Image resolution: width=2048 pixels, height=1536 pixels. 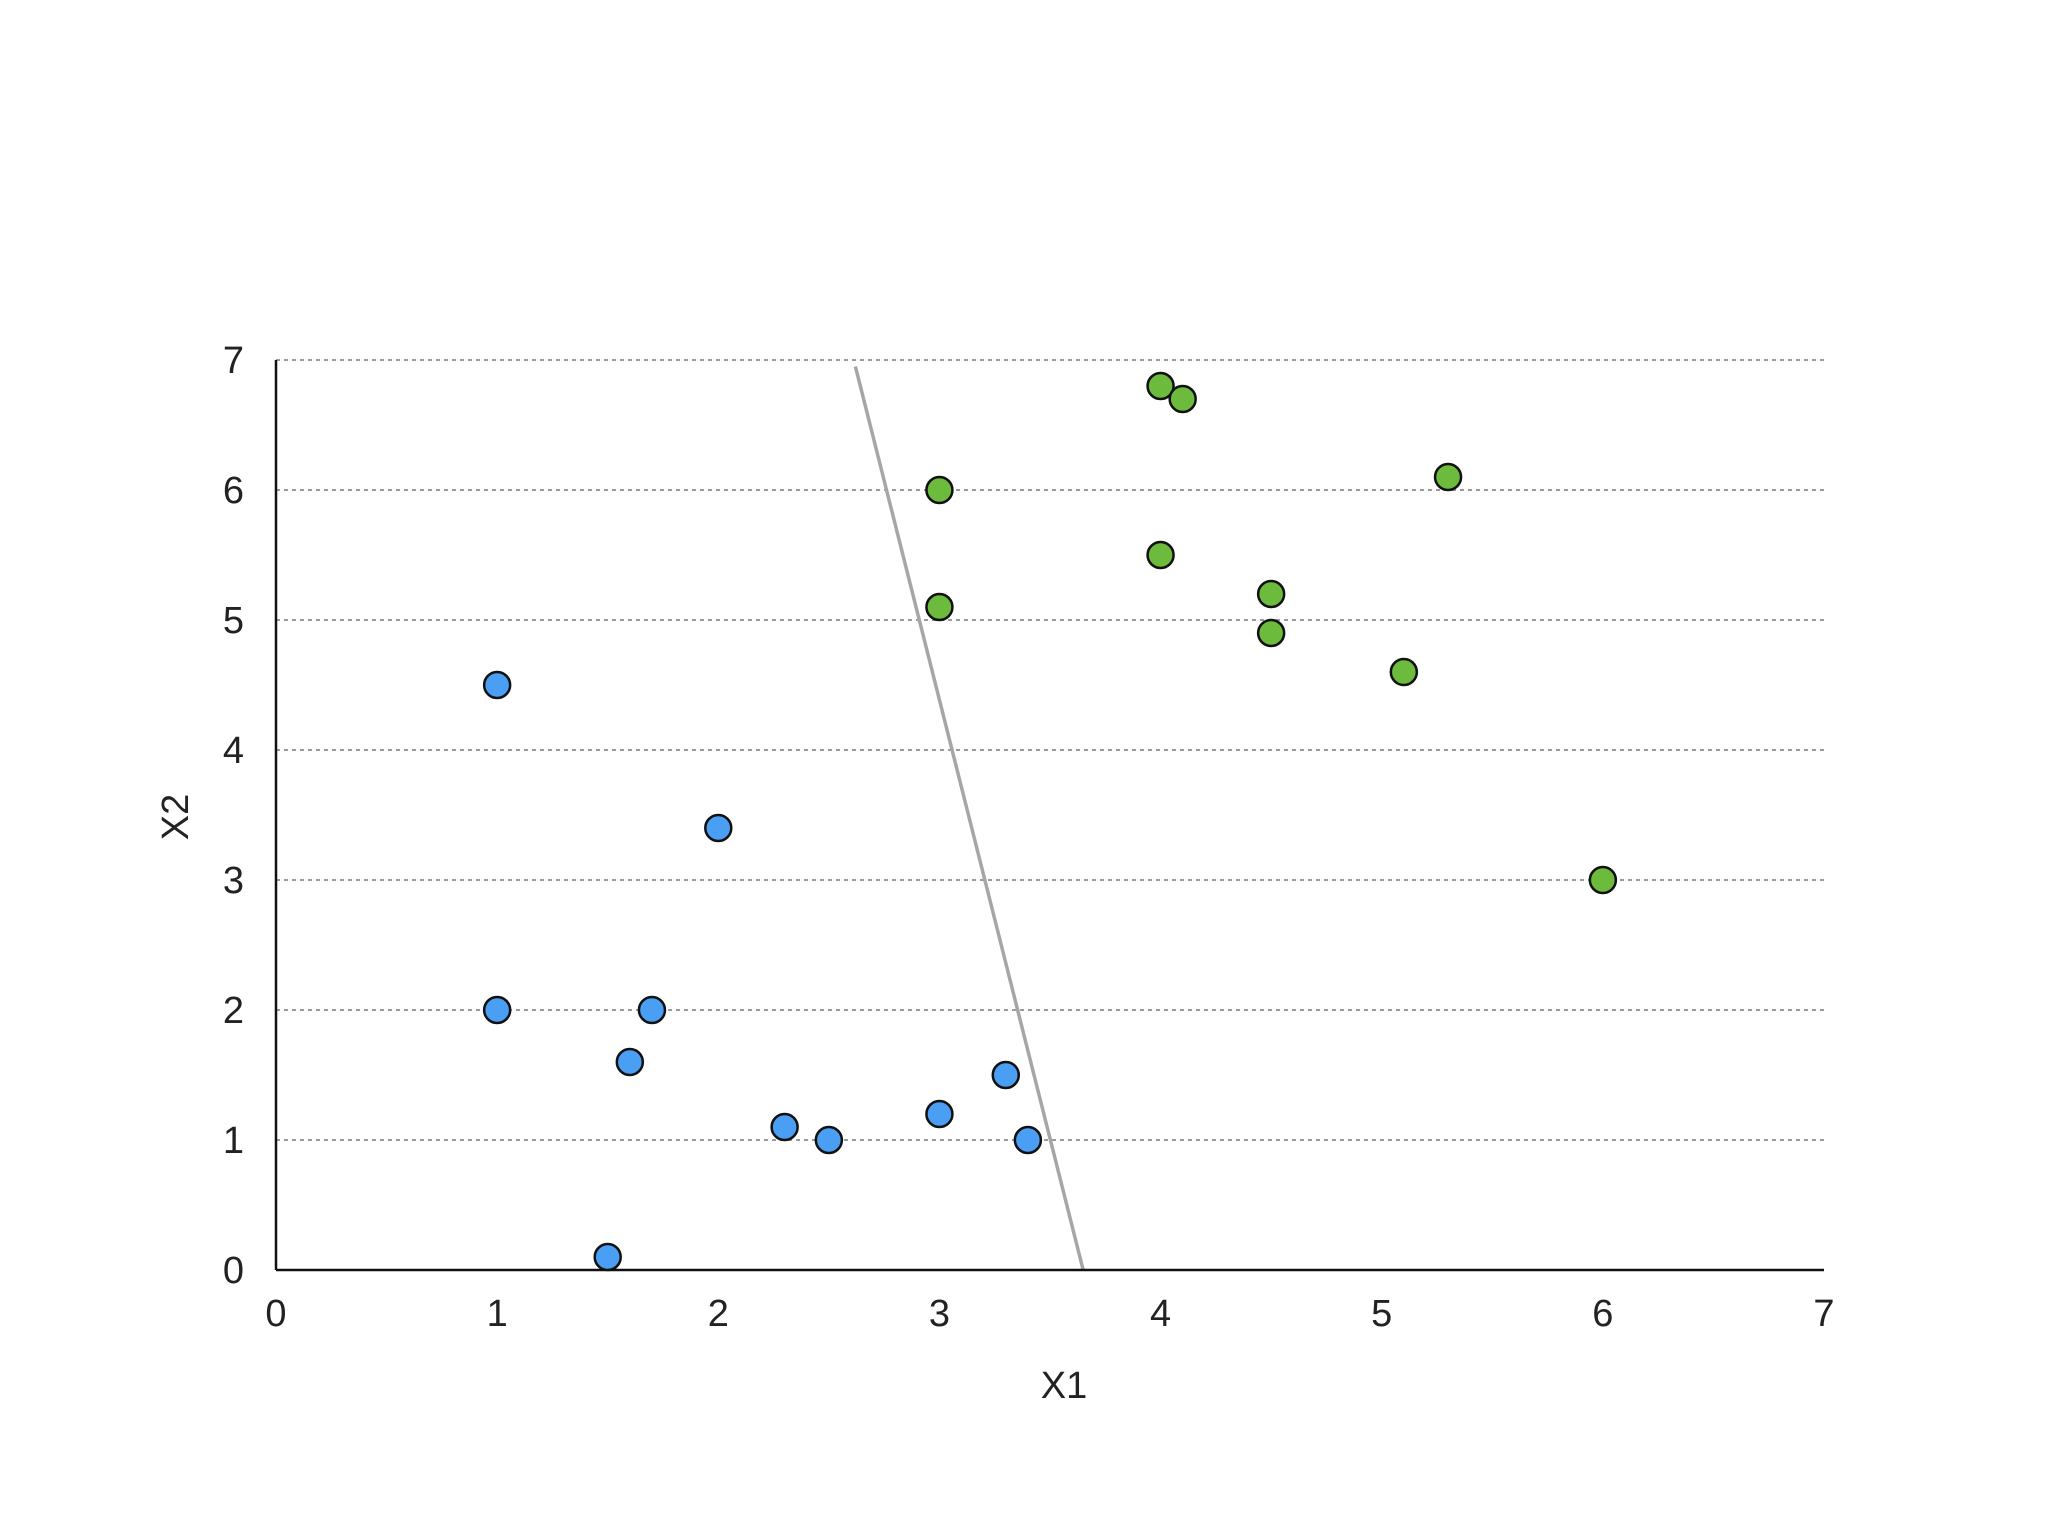 I want to click on x-axis-ticks: 0 1 2 3 4 5 6 7, so click(x=1049, y=1314).